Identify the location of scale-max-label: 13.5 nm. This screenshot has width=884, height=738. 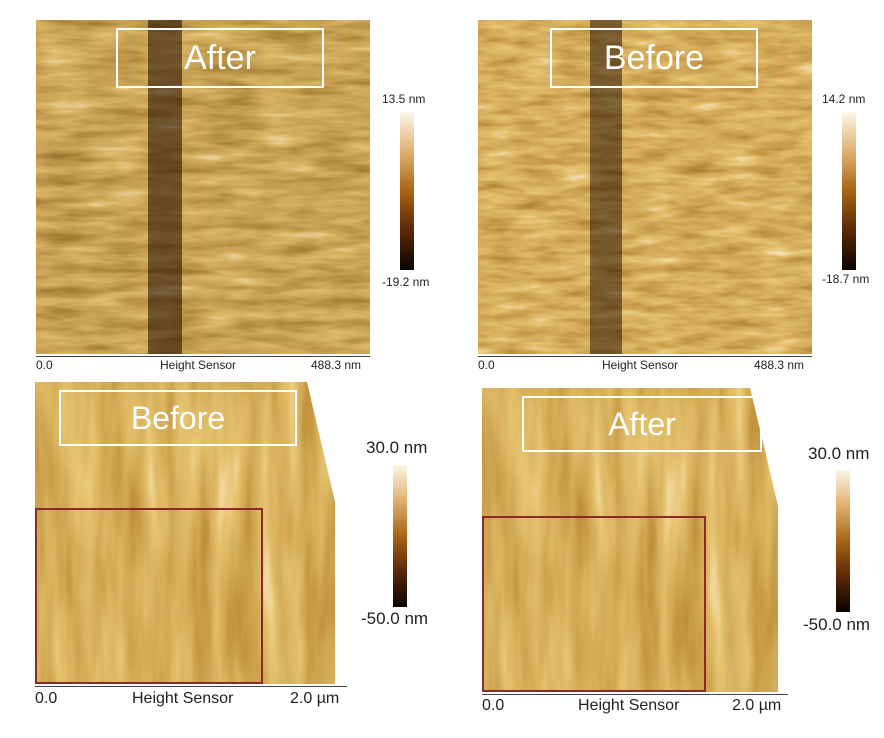
(404, 99).